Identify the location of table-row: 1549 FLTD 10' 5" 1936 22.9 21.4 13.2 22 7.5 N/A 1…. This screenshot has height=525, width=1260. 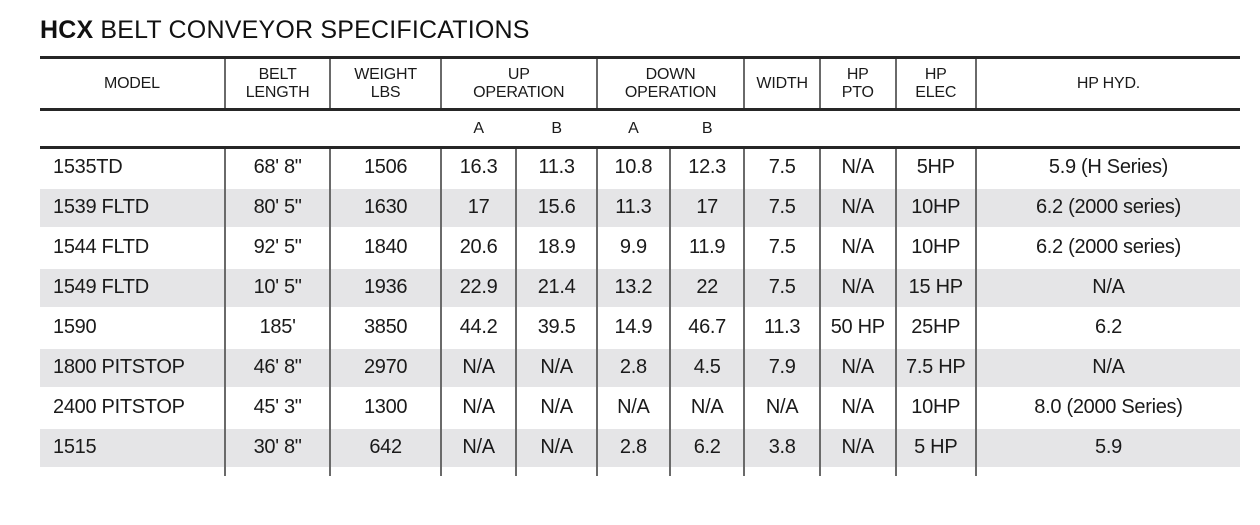
(640, 287).